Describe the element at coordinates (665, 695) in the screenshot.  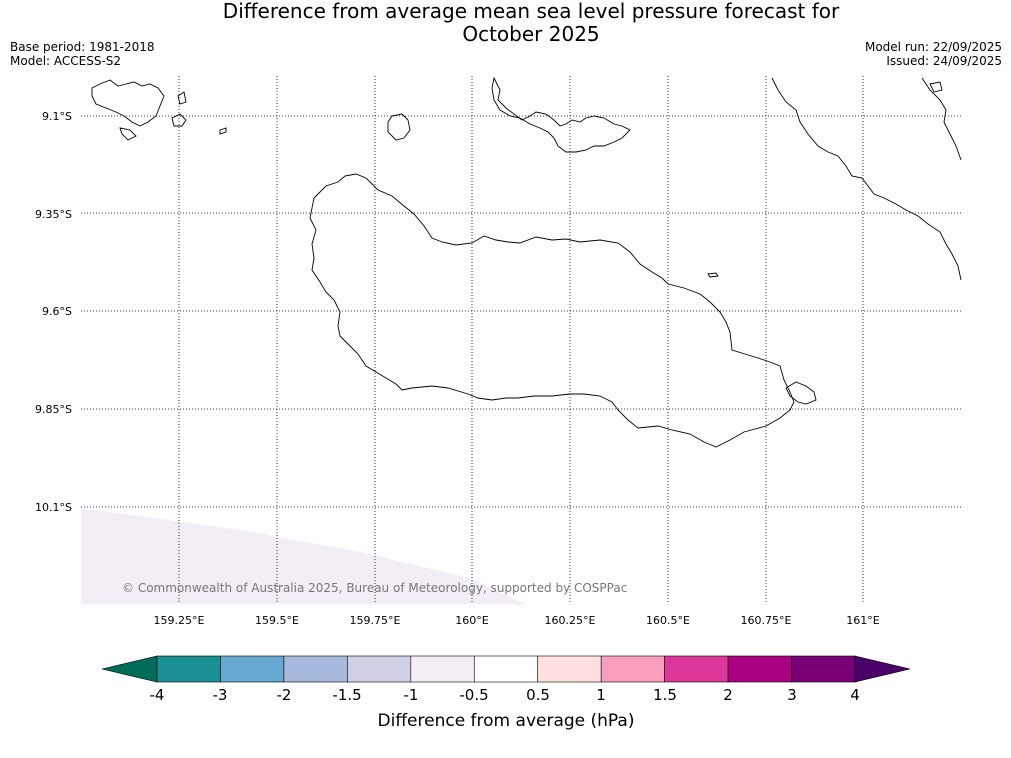
I see `colorbar-tick: 1.5` at that location.